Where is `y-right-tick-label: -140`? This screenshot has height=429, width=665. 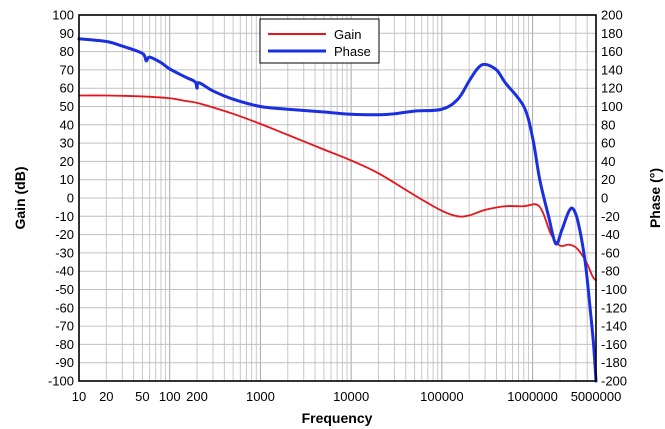 y-right-tick-label: -140 is located at coordinates (614, 326).